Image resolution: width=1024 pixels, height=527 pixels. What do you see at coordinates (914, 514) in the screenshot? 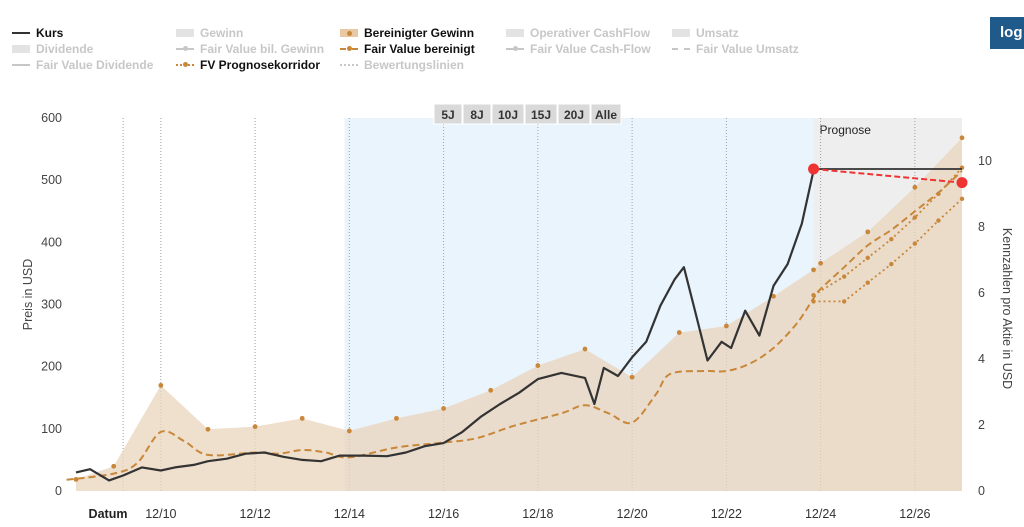
I see `x-tick-label: 12/26` at bounding box center [914, 514].